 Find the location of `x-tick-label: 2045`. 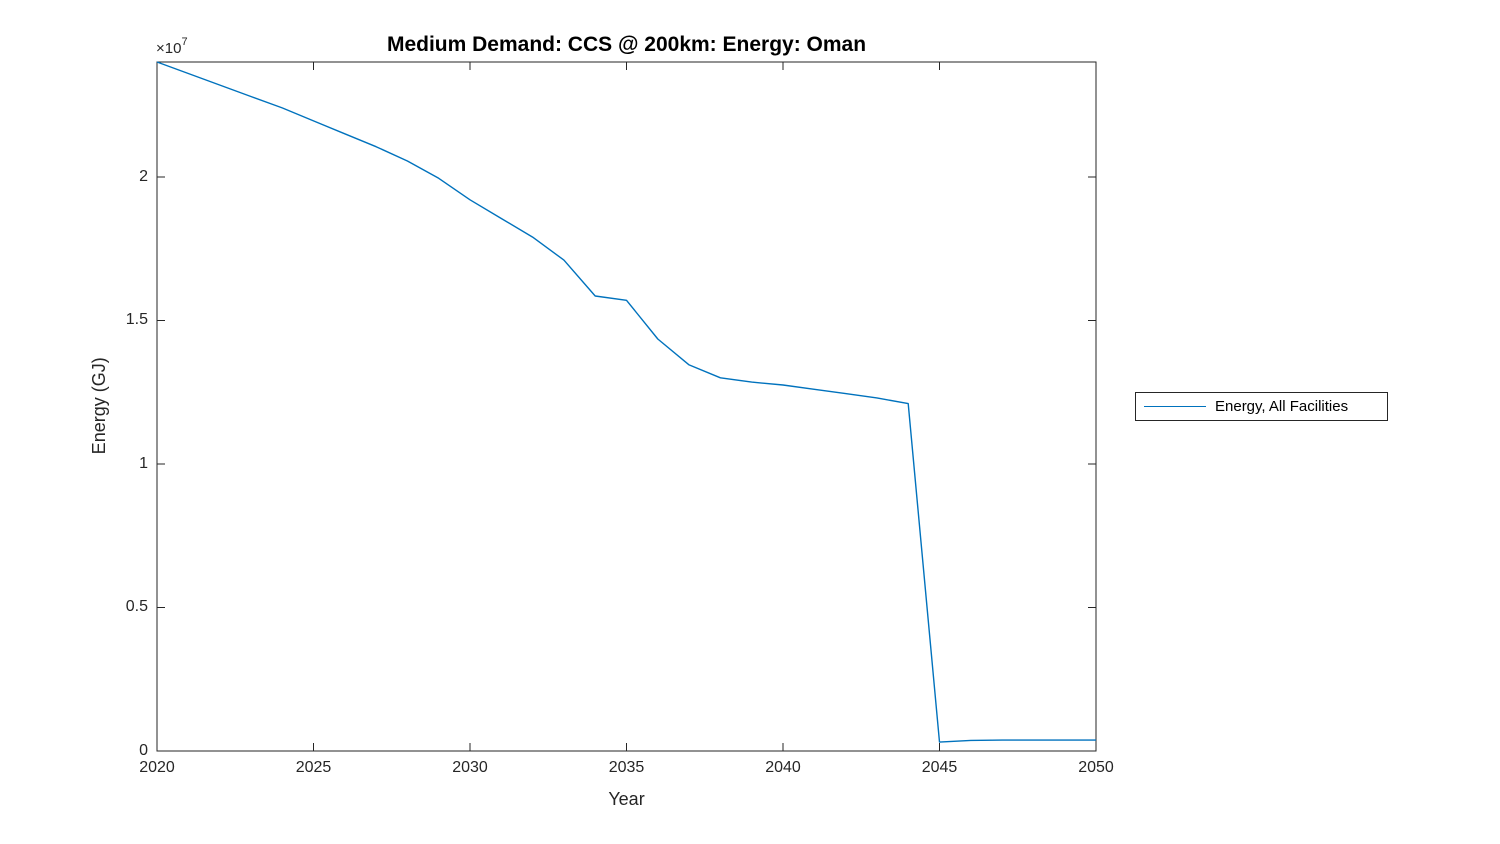

x-tick-label: 2045 is located at coordinates (939, 767).